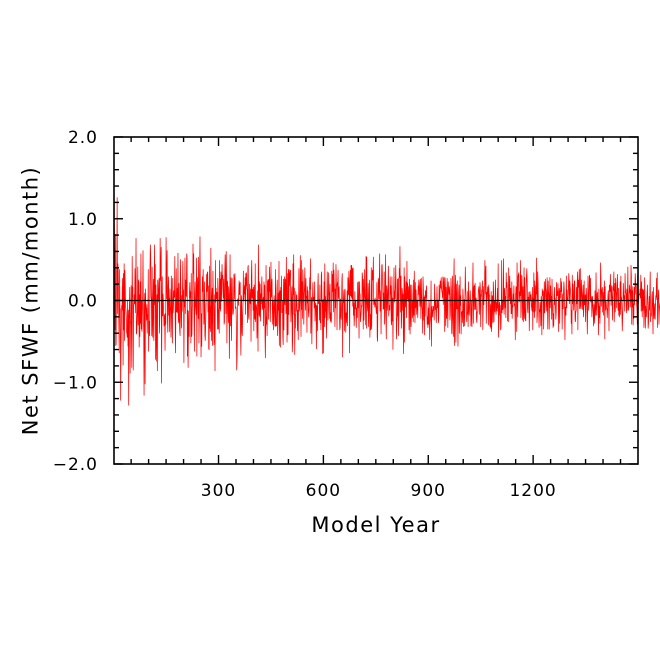 The image size is (660, 660). I want to click on y-tick-label: −1.0, so click(75, 383).